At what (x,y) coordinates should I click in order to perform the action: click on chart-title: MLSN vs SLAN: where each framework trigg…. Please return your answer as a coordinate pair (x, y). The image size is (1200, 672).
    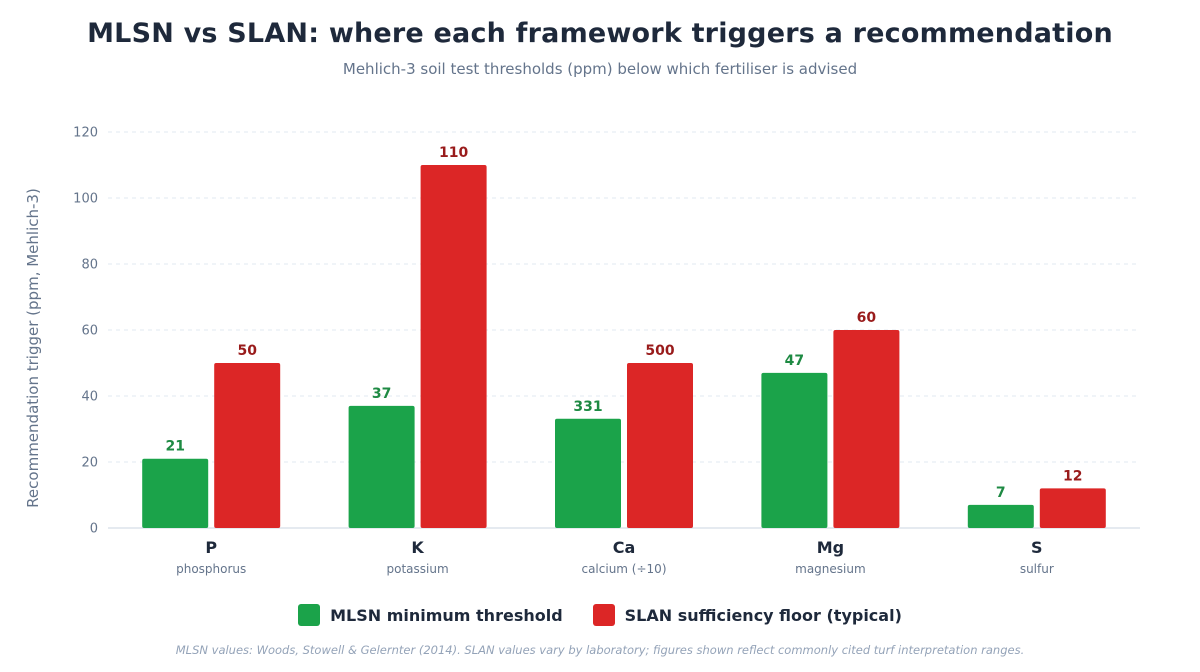
    Looking at the image, I should click on (600, 33).